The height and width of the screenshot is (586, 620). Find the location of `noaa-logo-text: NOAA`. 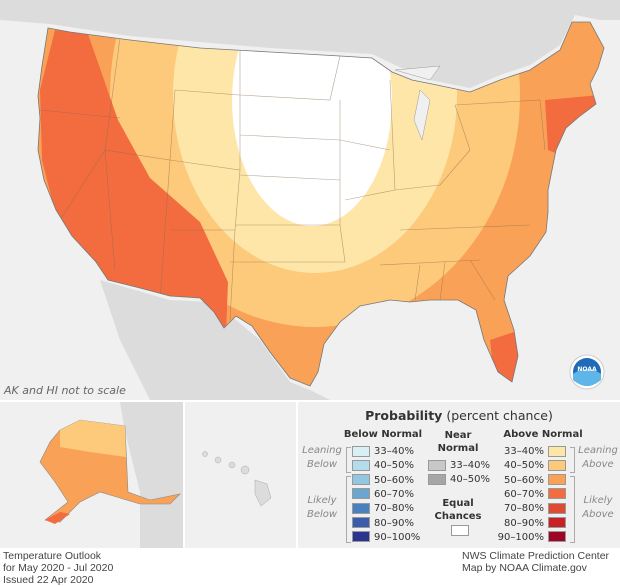

noaa-logo-text: NOAA is located at coordinates (587, 369).